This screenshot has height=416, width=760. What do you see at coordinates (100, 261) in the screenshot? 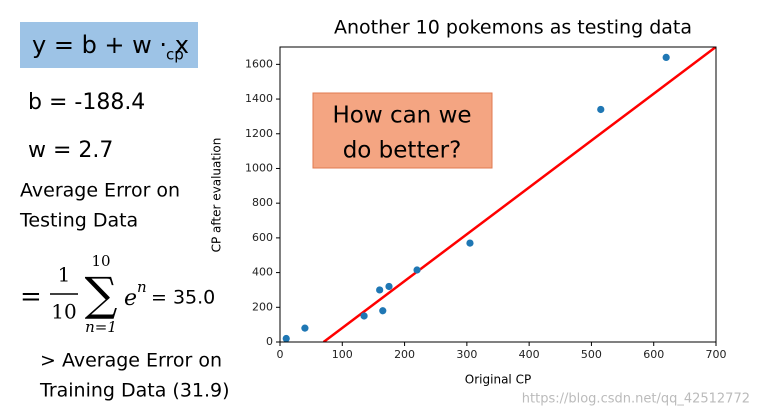
I see `sum-upper: 10` at bounding box center [100, 261].